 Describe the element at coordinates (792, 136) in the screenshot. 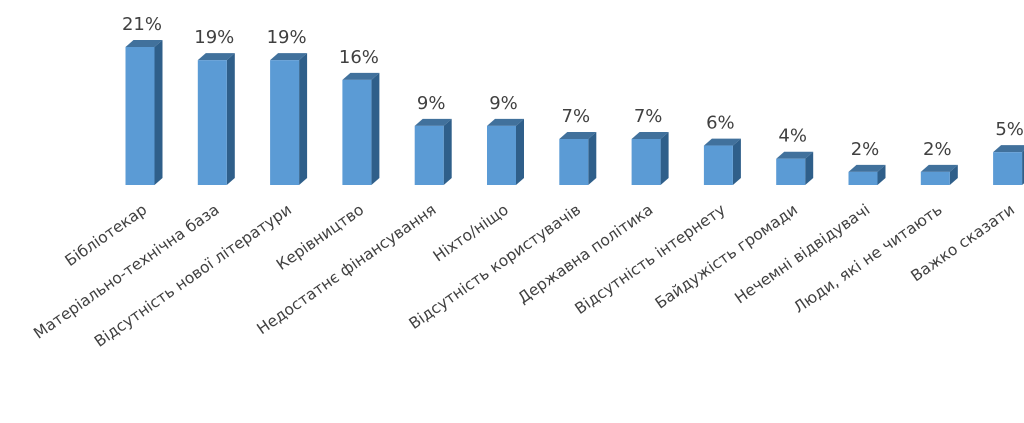

I see `data-label: 4%` at that location.